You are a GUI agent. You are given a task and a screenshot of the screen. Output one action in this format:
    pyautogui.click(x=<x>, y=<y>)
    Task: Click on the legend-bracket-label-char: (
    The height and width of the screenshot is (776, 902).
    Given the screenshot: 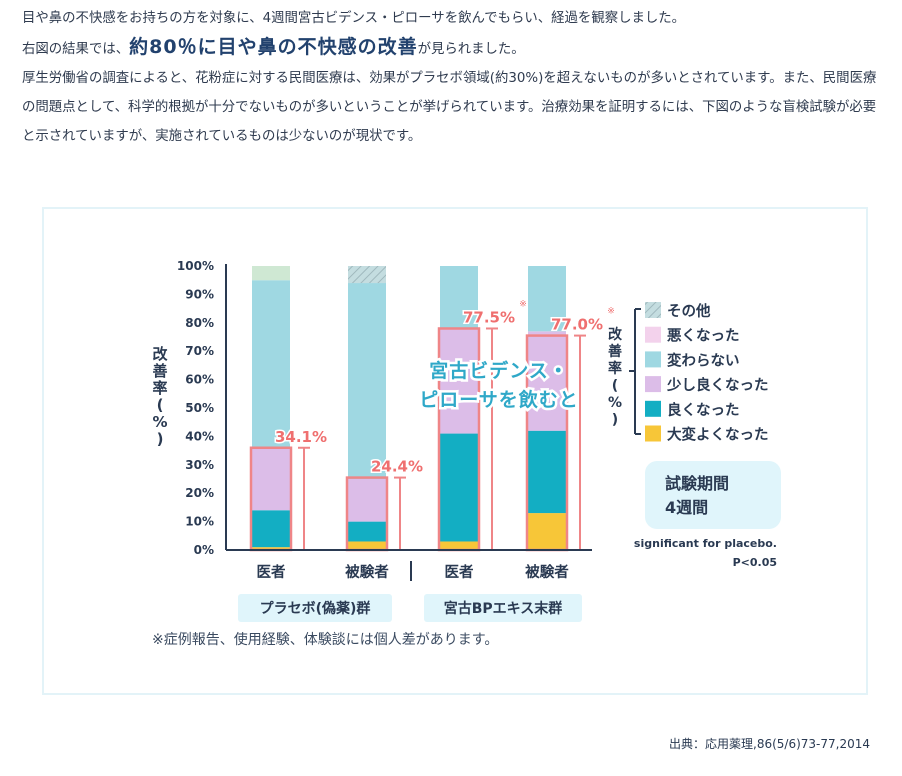 What is the action you would take?
    pyautogui.click(x=615, y=386)
    